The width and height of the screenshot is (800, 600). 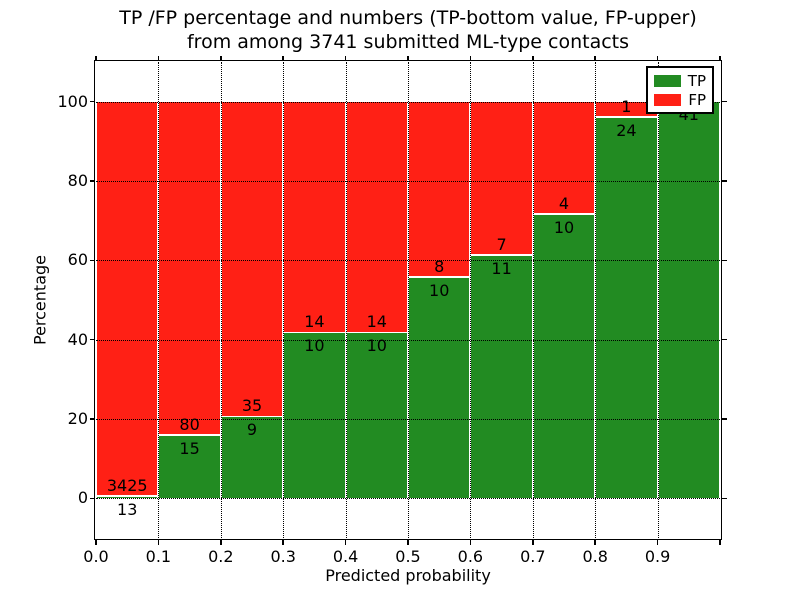 I want to click on y-tick-label: 40, so click(x=77, y=339).